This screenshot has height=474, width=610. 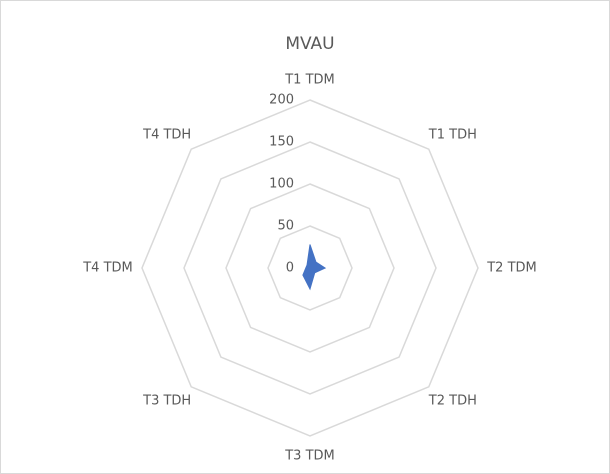 What do you see at coordinates (309, 456) in the screenshot?
I see `category-label: T3 TDM` at bounding box center [309, 456].